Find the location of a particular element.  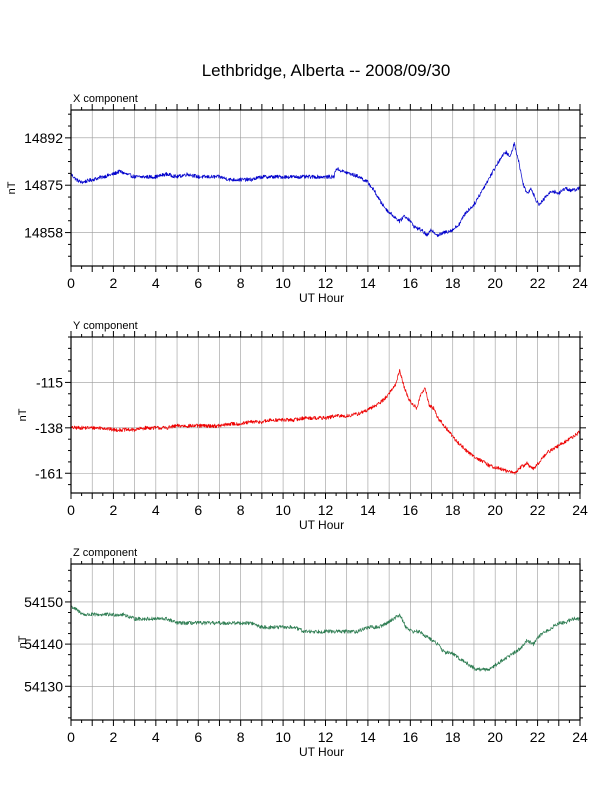

y-axis-label-z: nT is located at coordinates (23, 641).